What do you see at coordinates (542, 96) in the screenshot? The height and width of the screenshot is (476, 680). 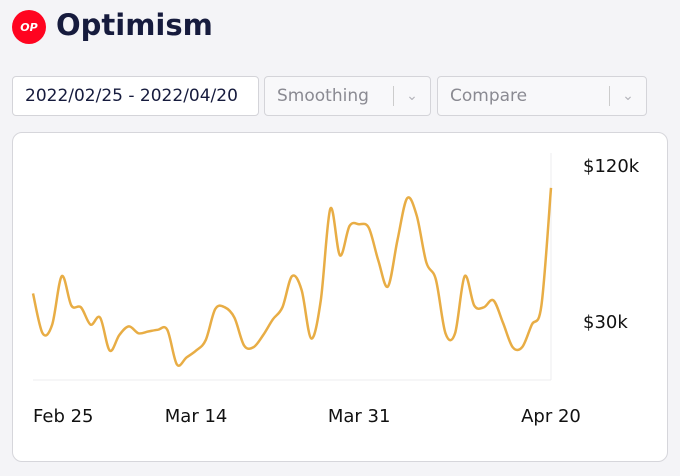 I see `compare-select: Compare ⌄` at bounding box center [542, 96].